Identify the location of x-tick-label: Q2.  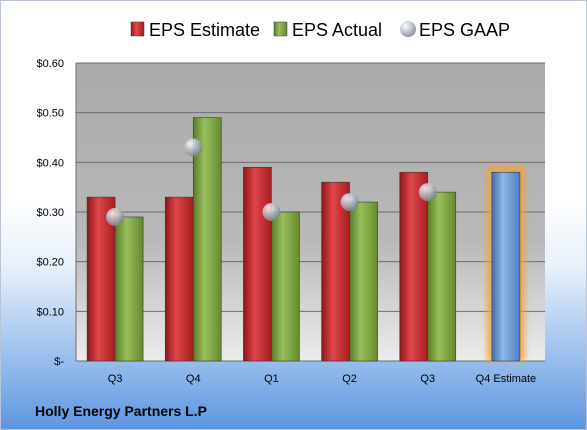
(349, 379).